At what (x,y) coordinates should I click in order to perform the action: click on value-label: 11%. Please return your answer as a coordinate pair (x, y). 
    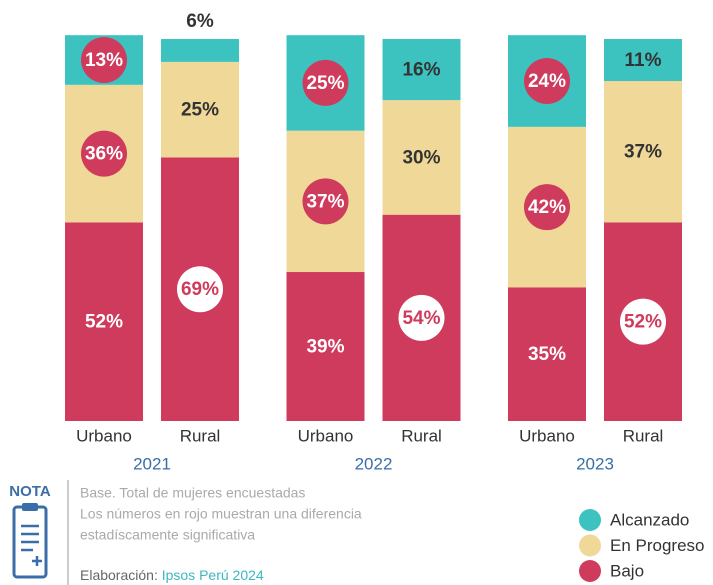
    Looking at the image, I should click on (643, 60).